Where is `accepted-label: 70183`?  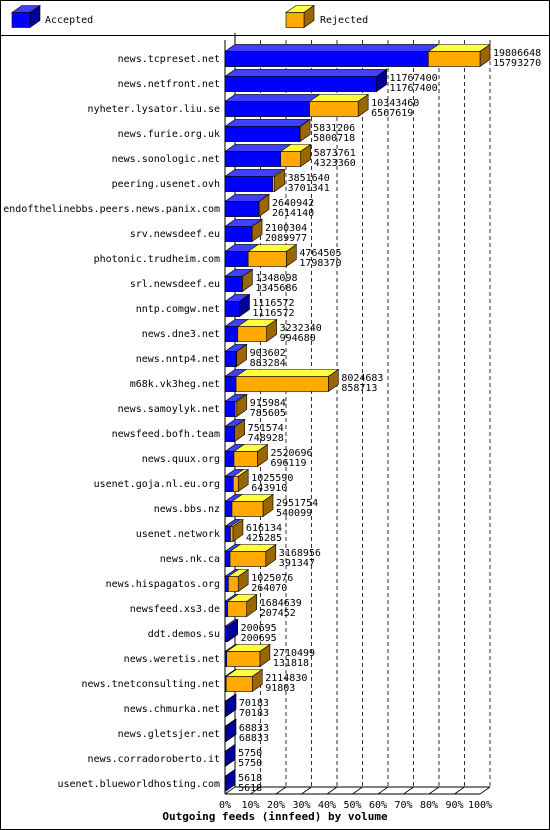 accepted-label: 70183 is located at coordinates (254, 713).